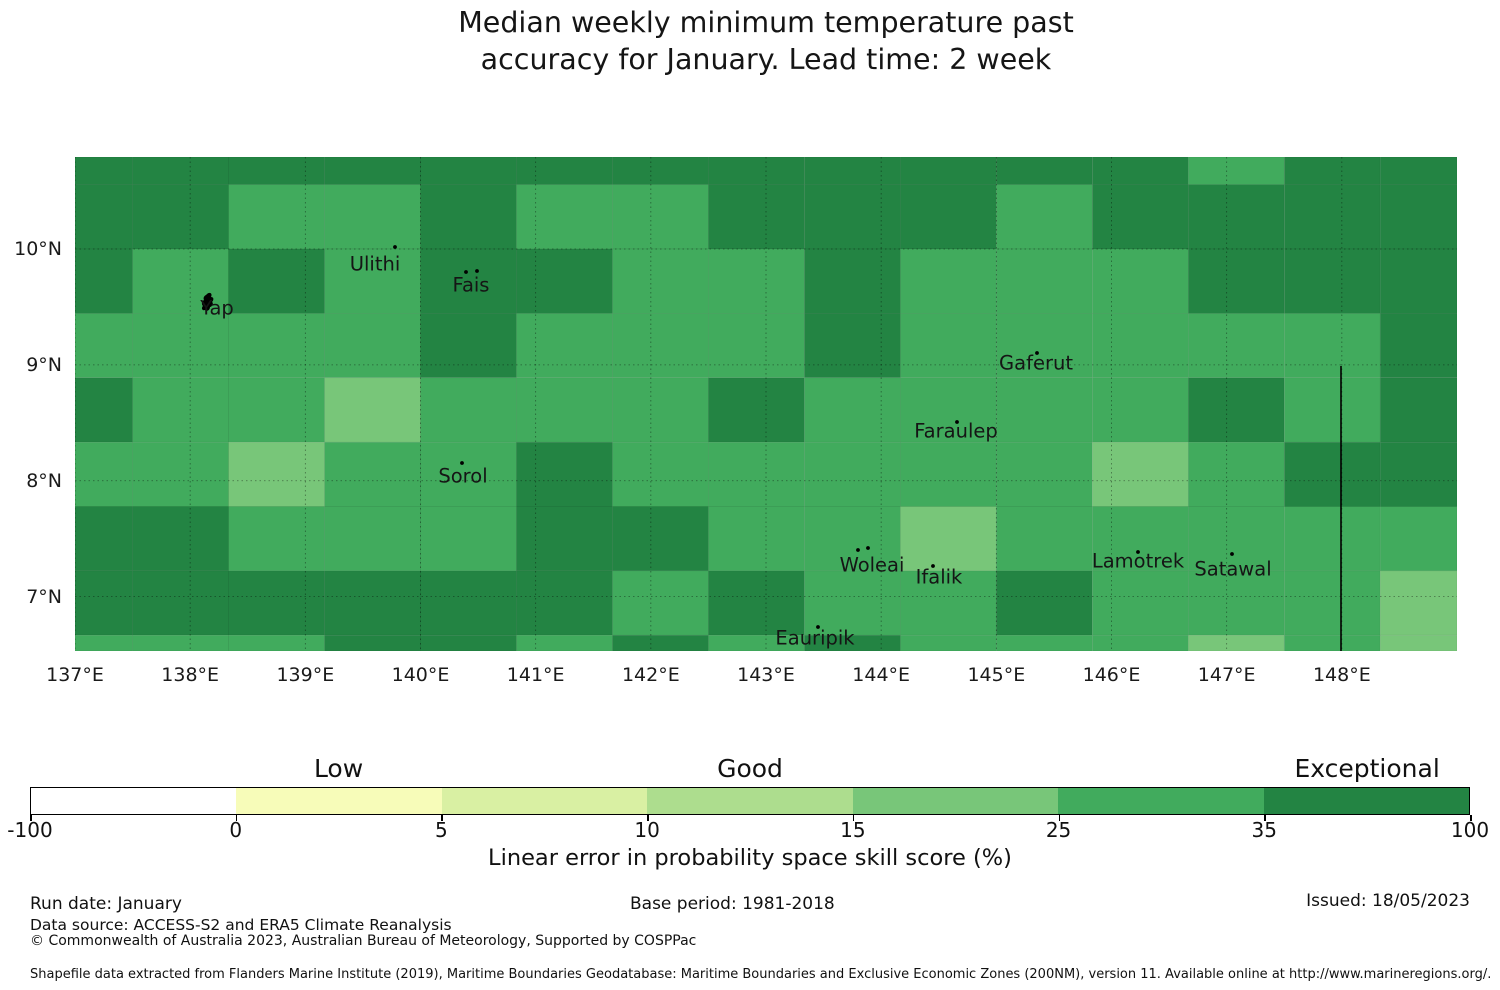  I want to click on colorbar-category-label: Low, so click(338, 768).